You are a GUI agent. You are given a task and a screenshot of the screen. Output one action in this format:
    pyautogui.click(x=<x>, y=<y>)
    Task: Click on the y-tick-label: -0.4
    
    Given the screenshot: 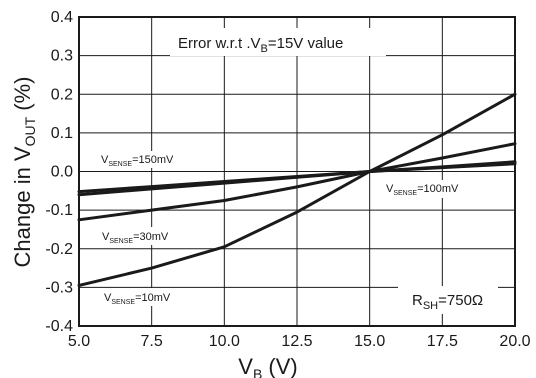 What is the action you would take?
    pyautogui.click(x=59, y=326)
    